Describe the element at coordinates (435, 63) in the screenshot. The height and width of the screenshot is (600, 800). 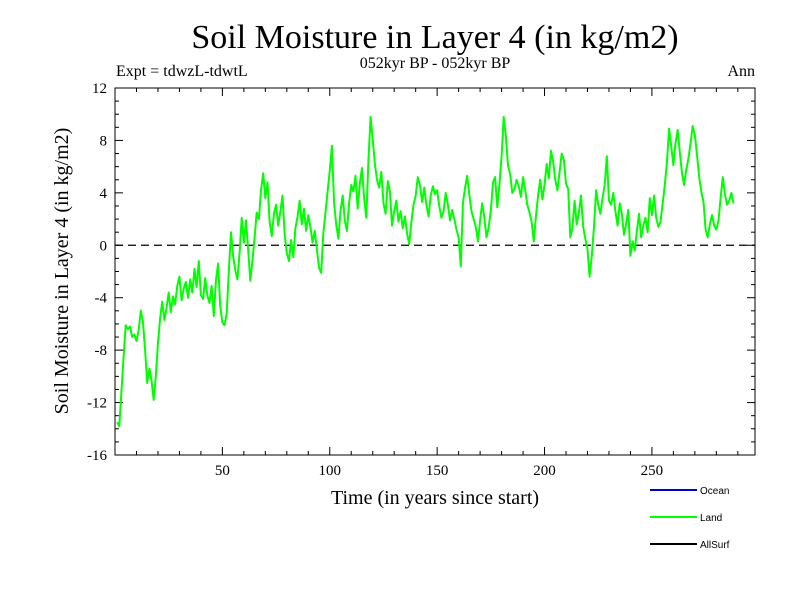
I see `chart-subtitle: 052kyr BP - 052kyr BP` at that location.